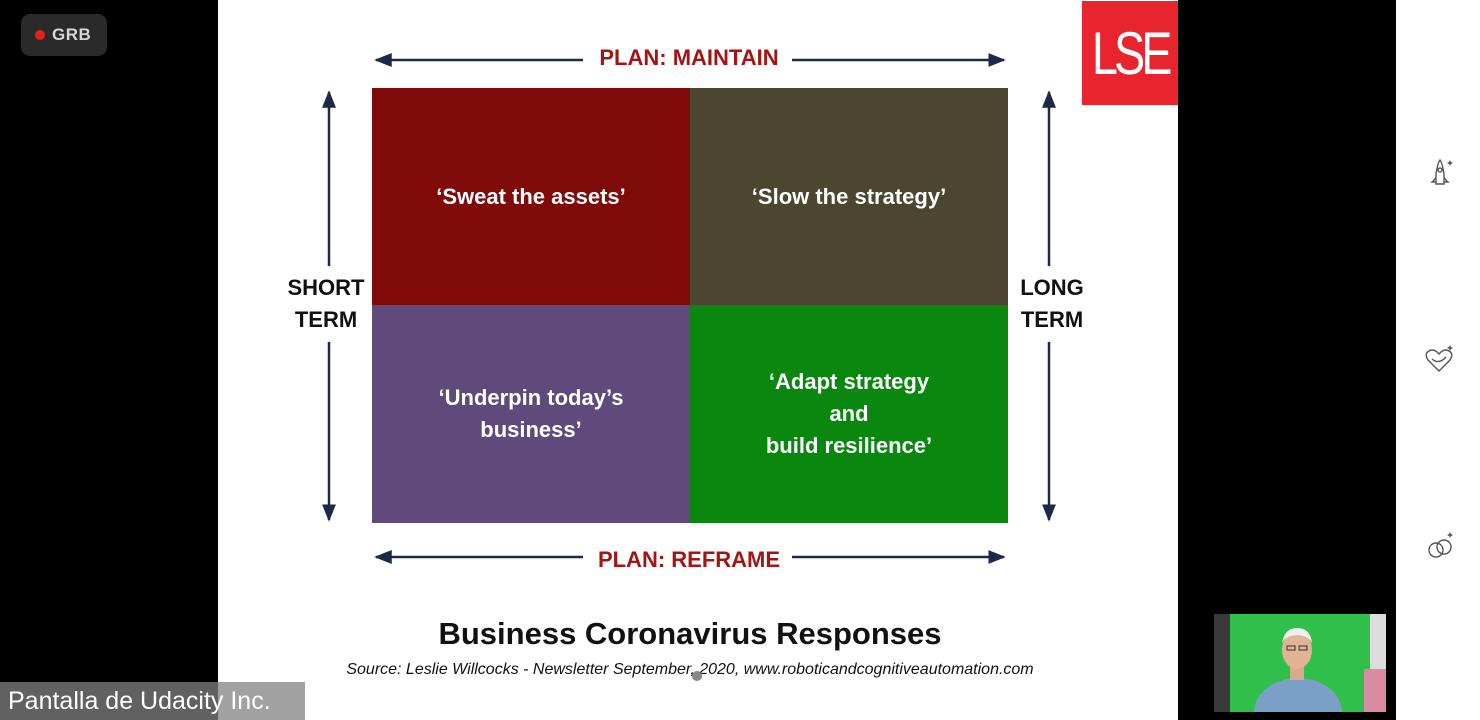 Image resolution: width=1480 pixels, height=720 pixels. I want to click on recording-badge: GRB, so click(64, 35).